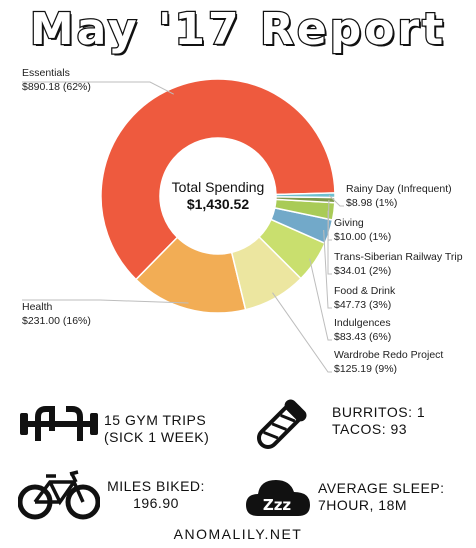  I want to click on slice-label-value-2: $231.00 (16%), so click(56, 321).